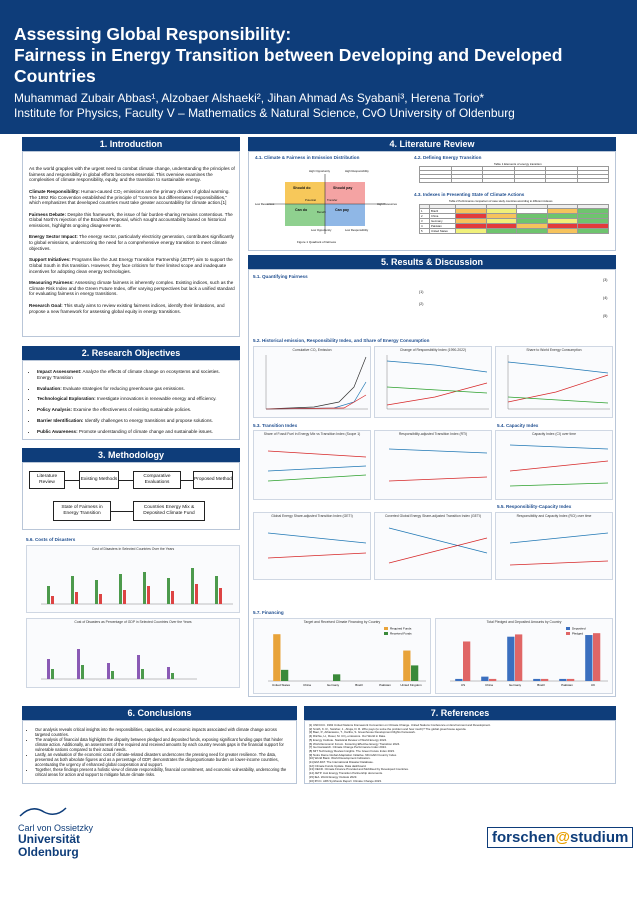 Image resolution: width=637 pixels, height=900 pixels. What do you see at coordinates (559, 549) in the screenshot?
I see `chart-rci-plot` at bounding box center [559, 549].